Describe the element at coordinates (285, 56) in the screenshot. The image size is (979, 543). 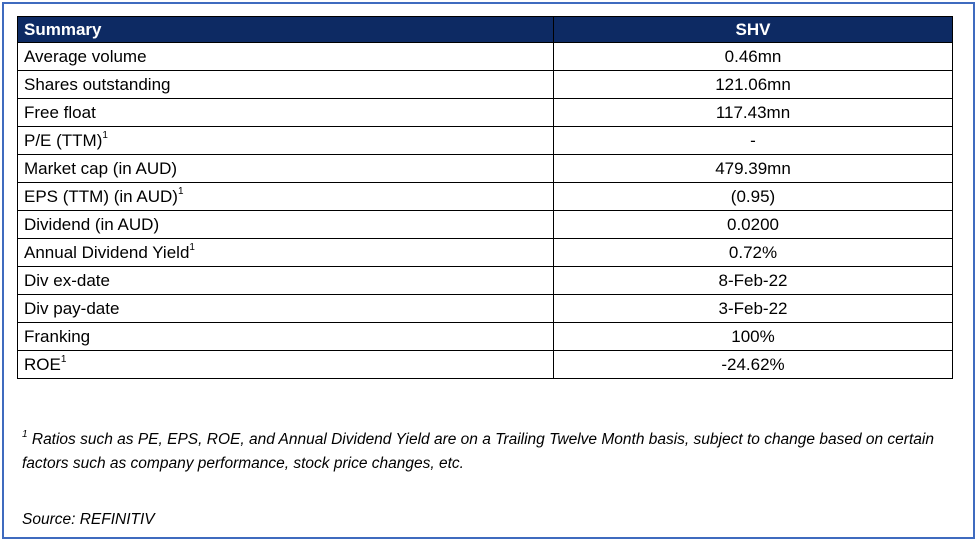
I see `row-label: Average volume` at that location.